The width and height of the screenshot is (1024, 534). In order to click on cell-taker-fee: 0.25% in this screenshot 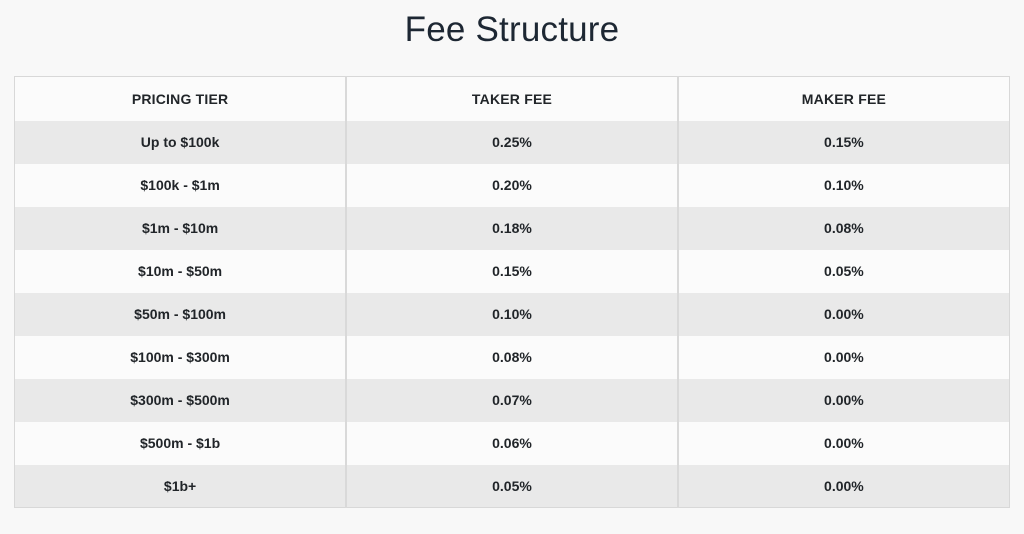, I will do `click(511, 142)`.